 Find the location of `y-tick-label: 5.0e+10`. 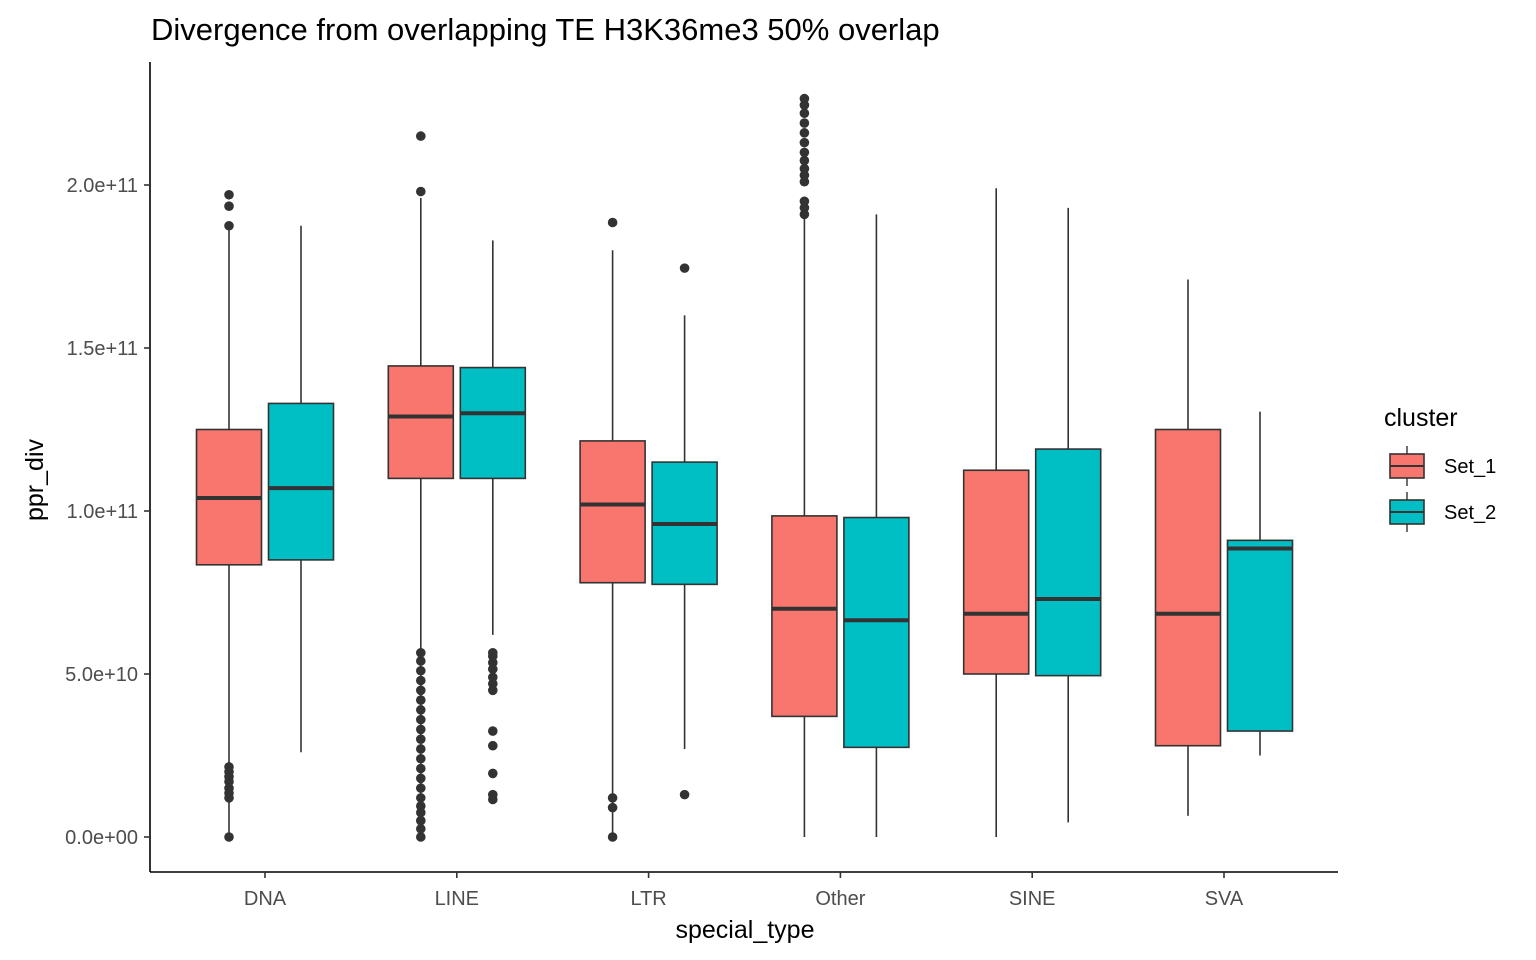

y-tick-label: 5.0e+10 is located at coordinates (101, 675).